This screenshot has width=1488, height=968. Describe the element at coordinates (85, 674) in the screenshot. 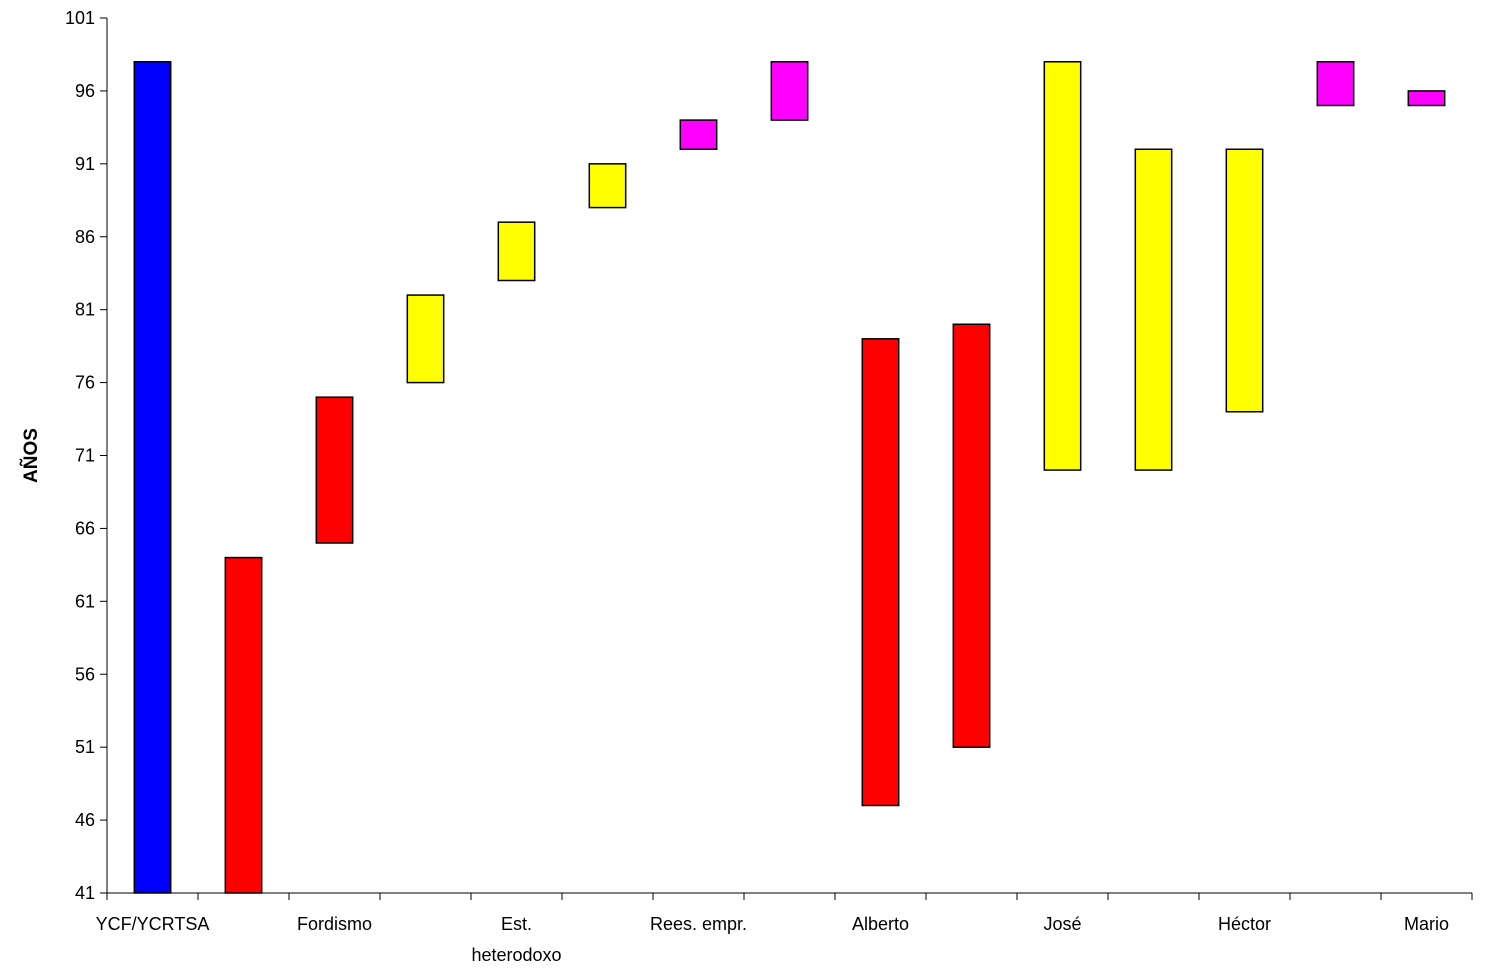

I see `y-tick-label: 56` at that location.